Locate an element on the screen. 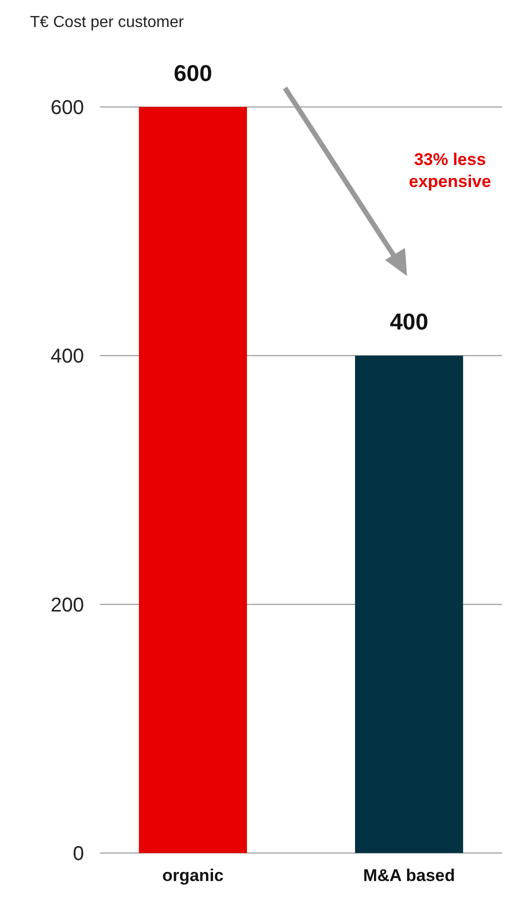 The height and width of the screenshot is (906, 519). y-axis-title: T€ Cost per customer is located at coordinates (107, 22).